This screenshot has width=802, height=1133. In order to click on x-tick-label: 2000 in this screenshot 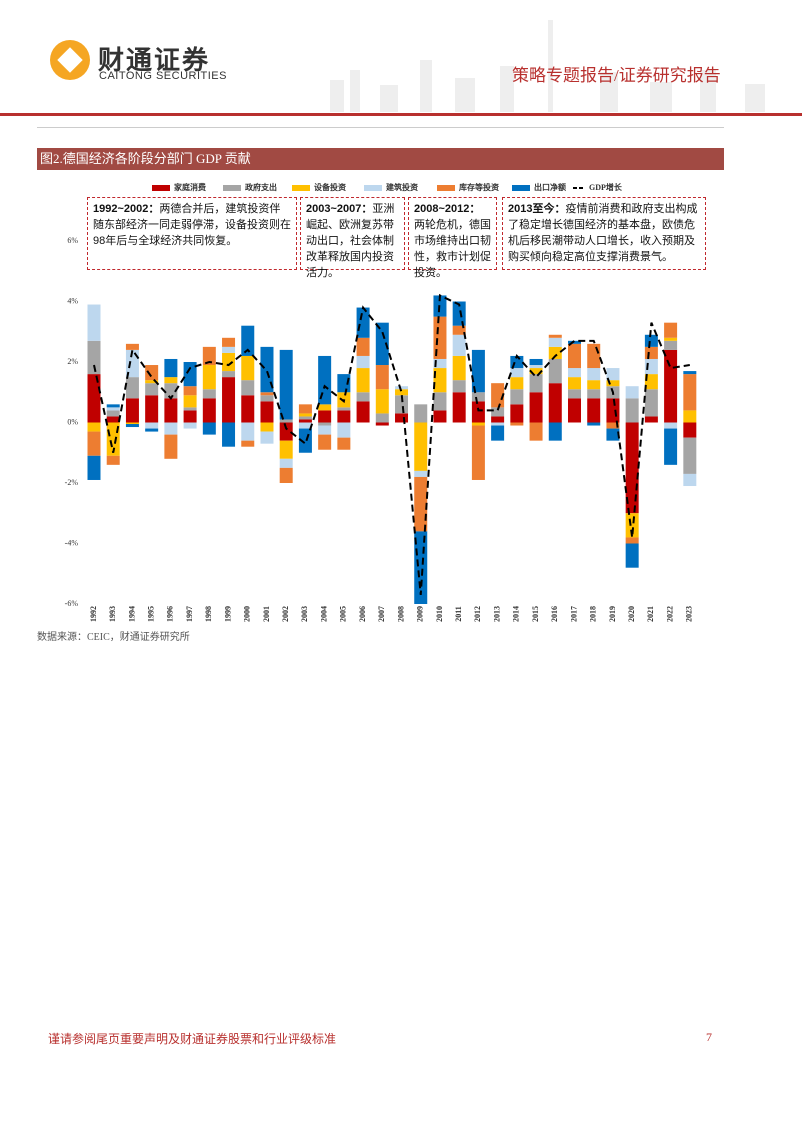, I will do `click(247, 614)`.